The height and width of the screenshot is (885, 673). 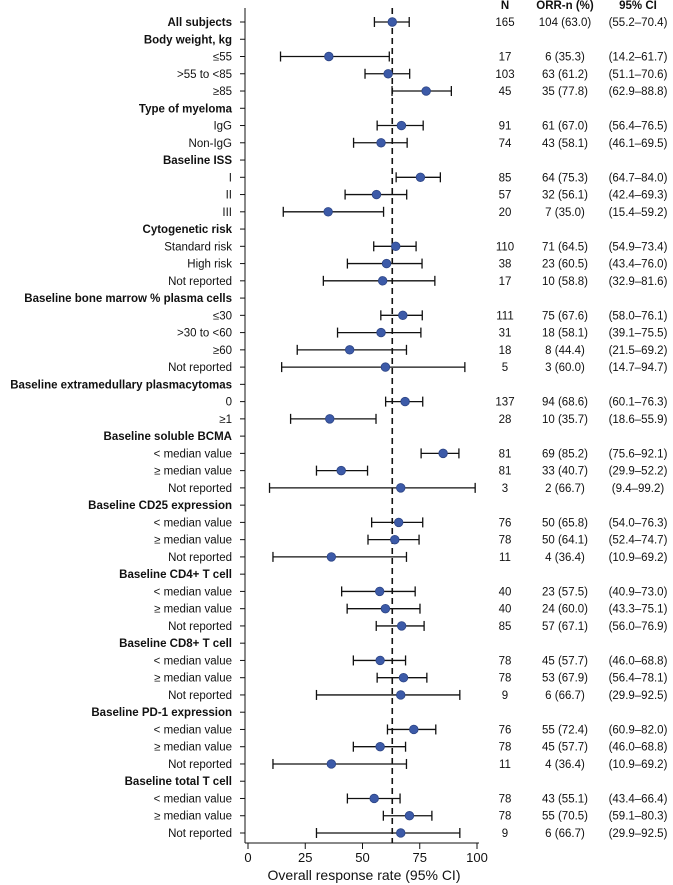 I want to click on orr-value: 18 (58.1), so click(x=565, y=334).